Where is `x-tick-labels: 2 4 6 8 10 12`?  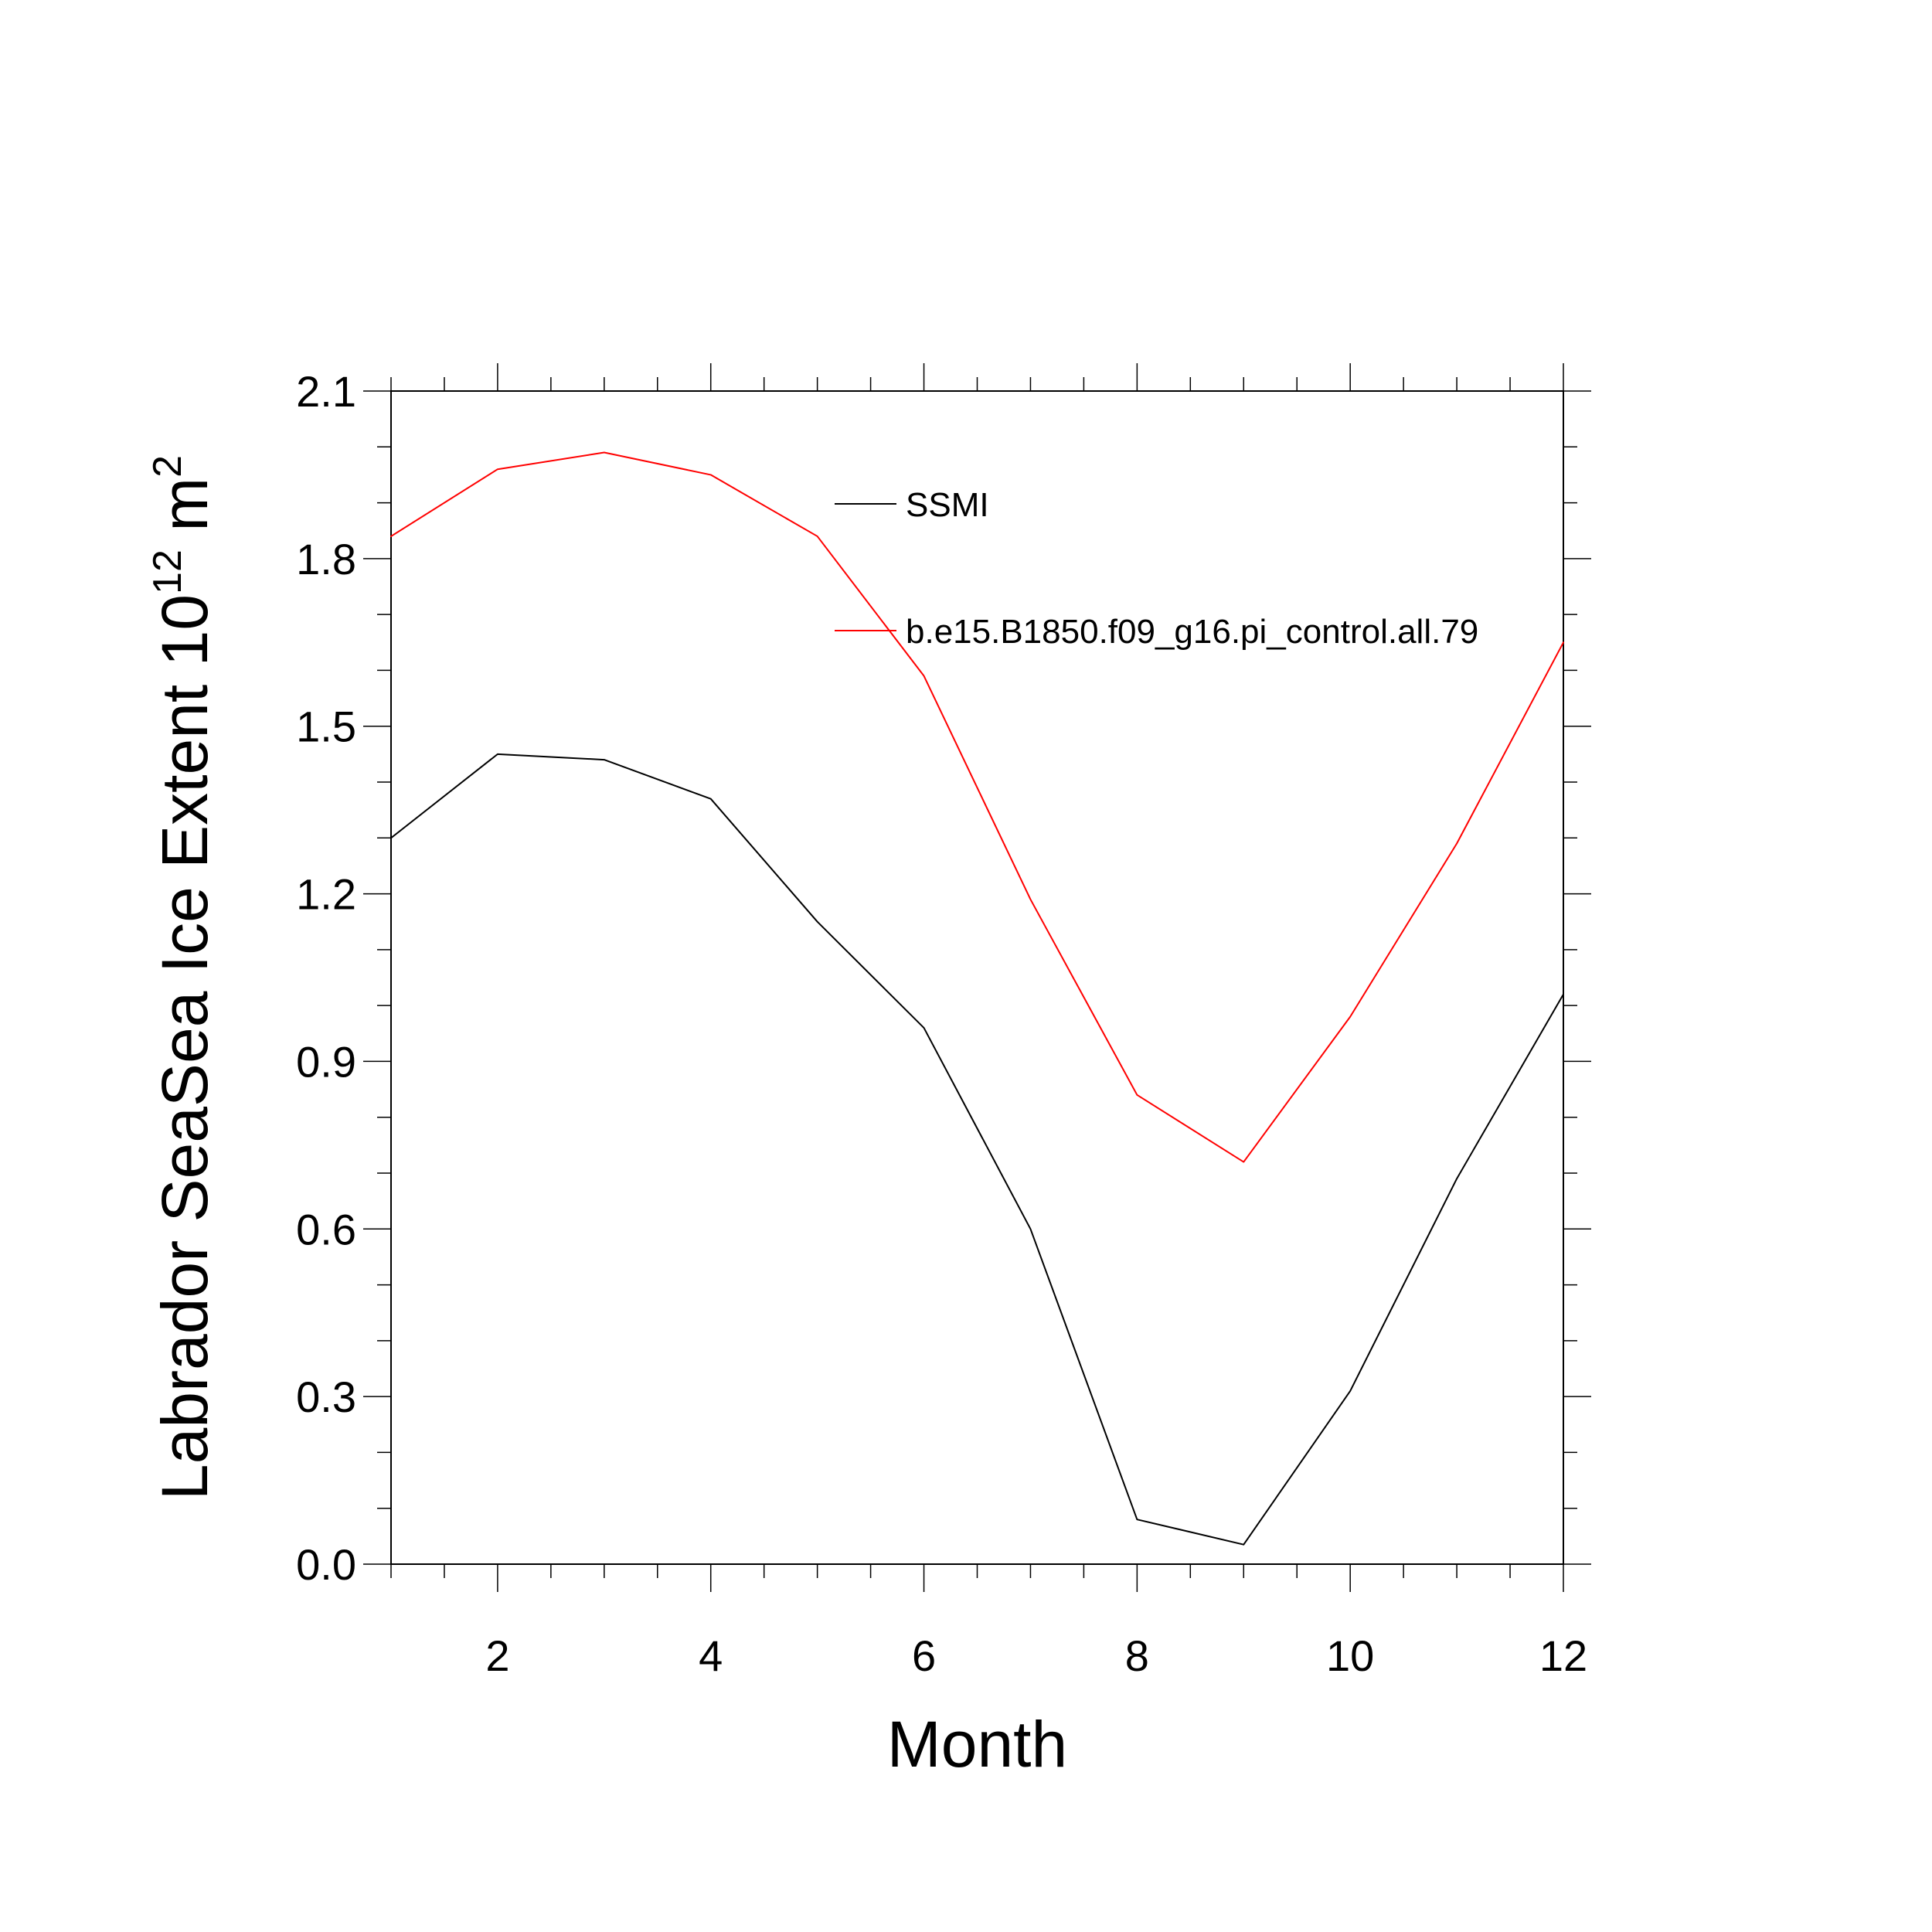 x-tick-labels: 2 4 6 8 10 12 is located at coordinates (1036, 1656).